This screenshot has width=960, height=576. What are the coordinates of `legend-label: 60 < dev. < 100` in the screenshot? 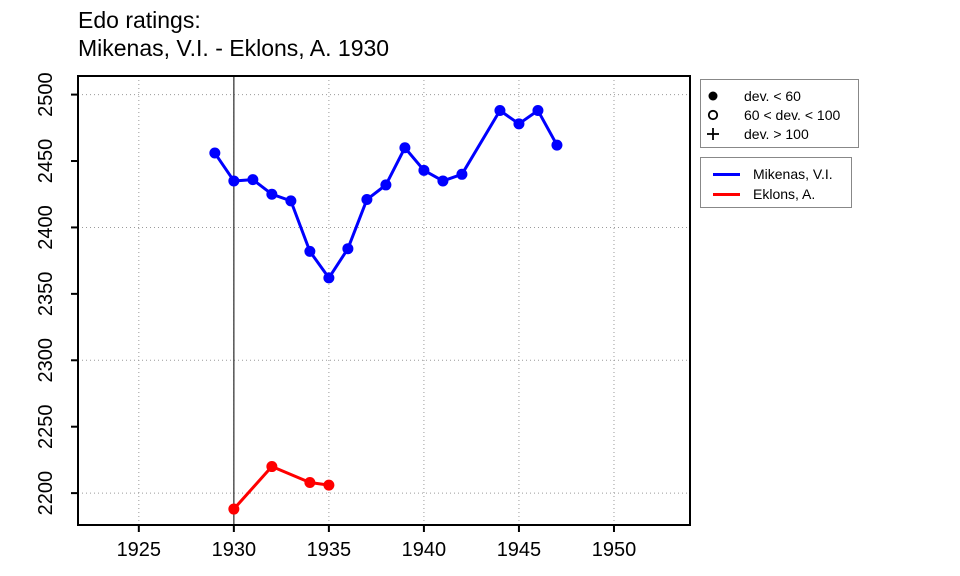 It's located at (792, 114).